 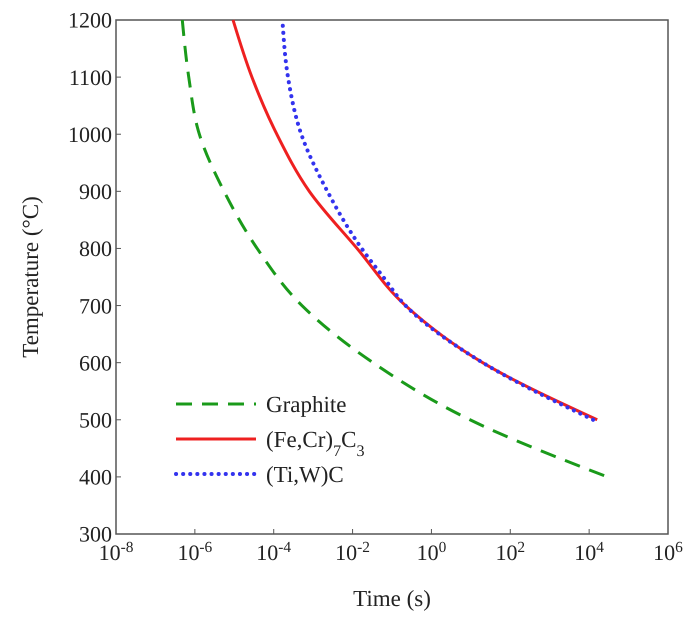 I want to click on y-tick-label: 1000, so click(x=90, y=134).